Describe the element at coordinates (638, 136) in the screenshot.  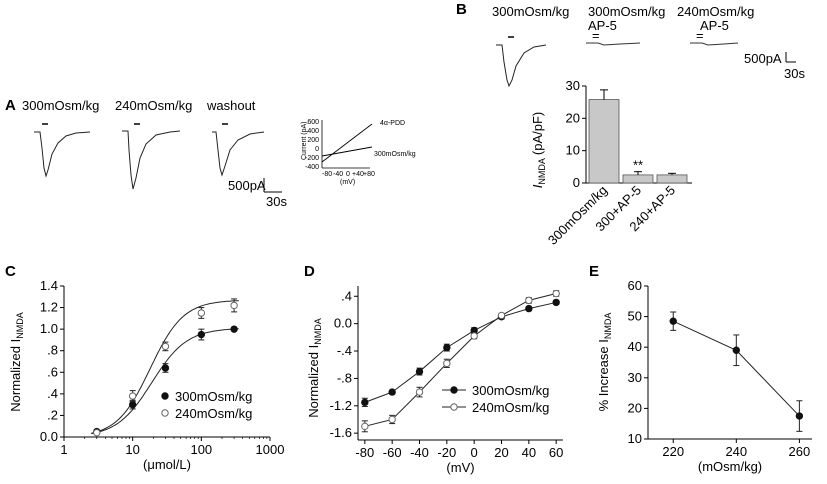
I see `chart-b-bars` at that location.